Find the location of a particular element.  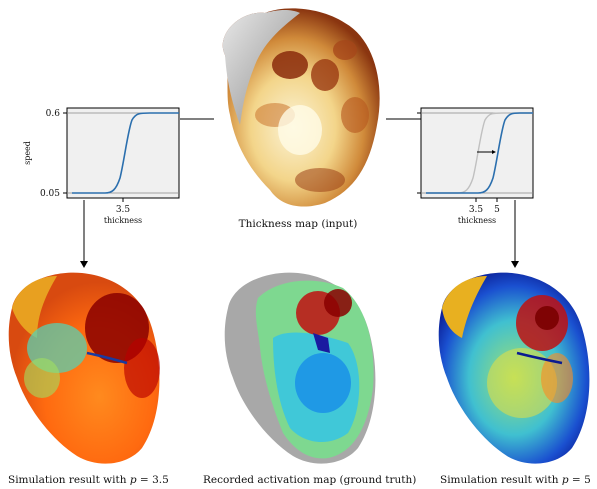

left-speed-curve is located at coordinates (125, 153).